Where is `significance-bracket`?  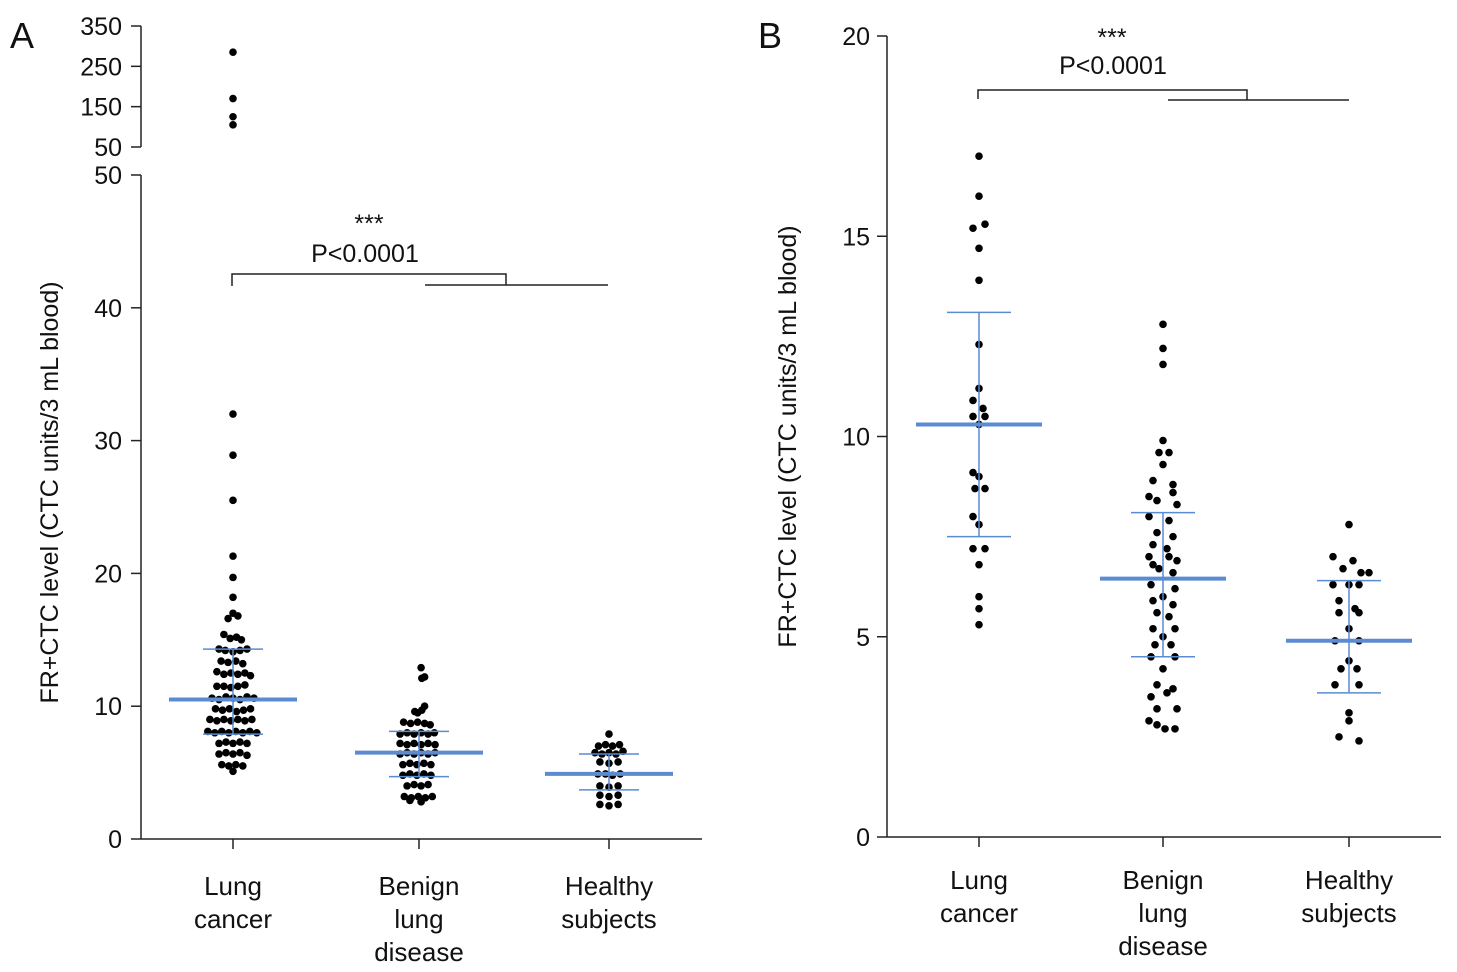
significance-bracket is located at coordinates (1112, 94).